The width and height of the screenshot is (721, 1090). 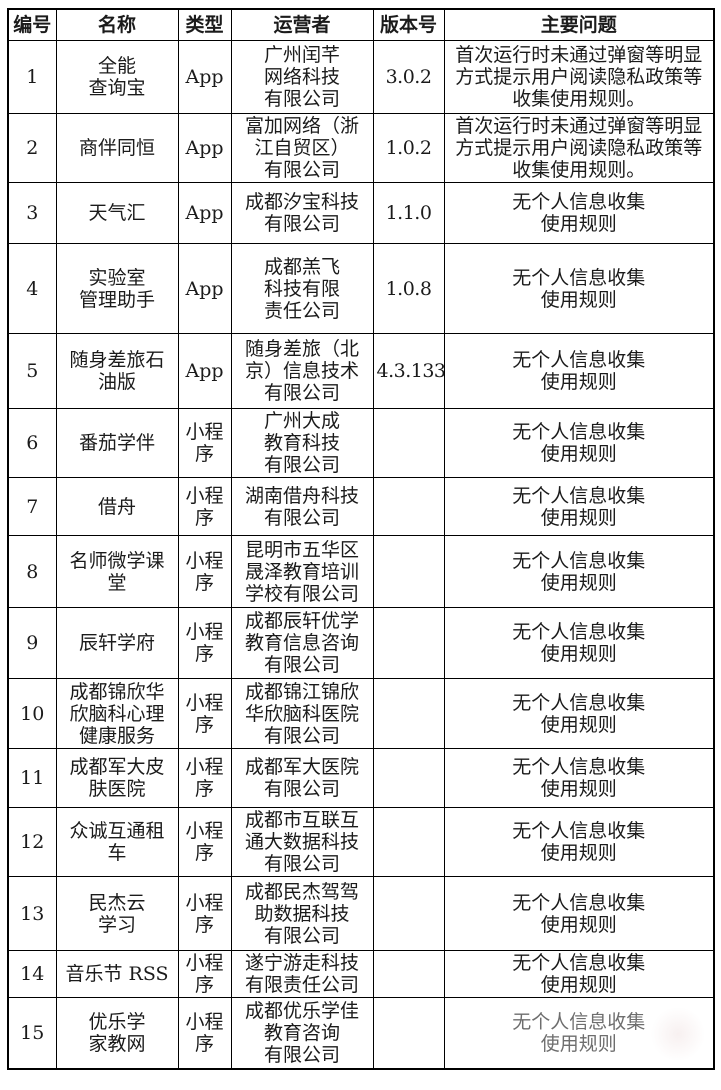 I want to click on operator-cell: 成都军大医院 有限公司, so click(x=302, y=778).